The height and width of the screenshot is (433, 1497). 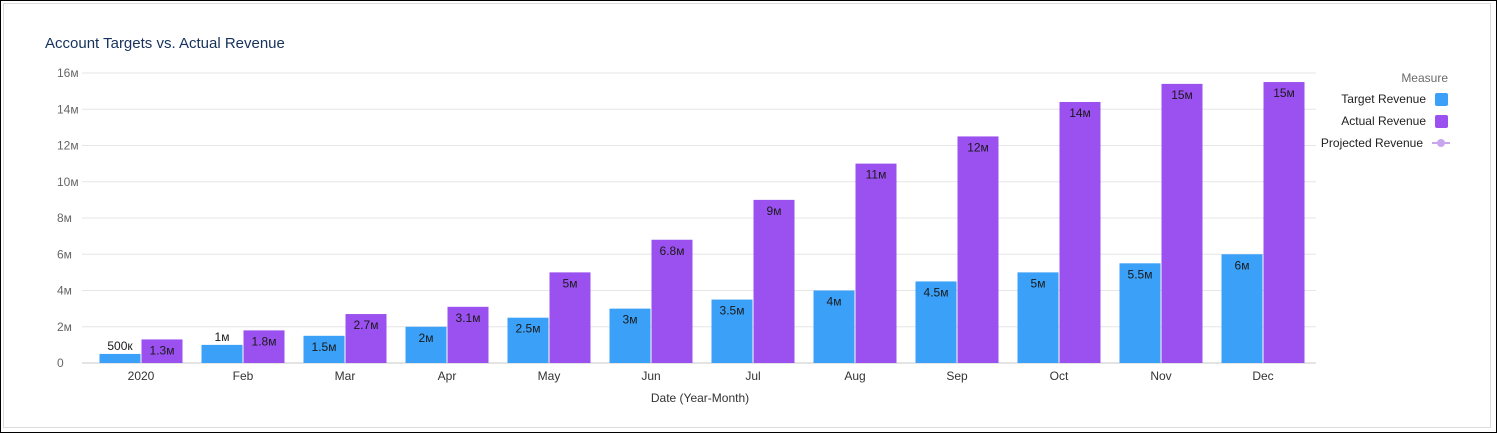 I want to click on legend-swatch-target, so click(x=1441, y=99).